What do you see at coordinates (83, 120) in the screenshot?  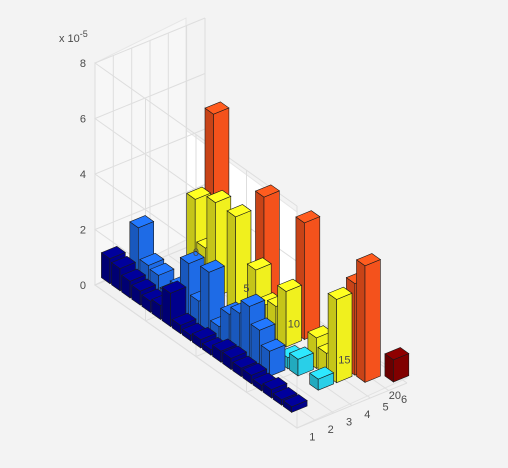 I see `z-tick-label: 6` at bounding box center [83, 120].